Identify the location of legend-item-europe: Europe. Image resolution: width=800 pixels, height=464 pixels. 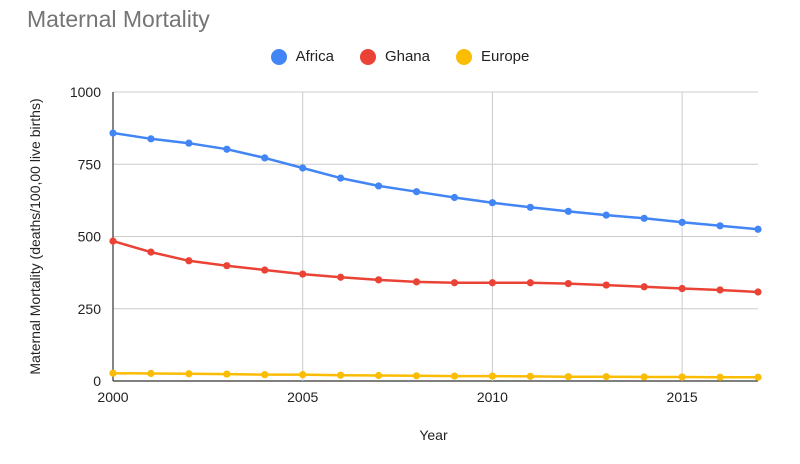
(492, 56).